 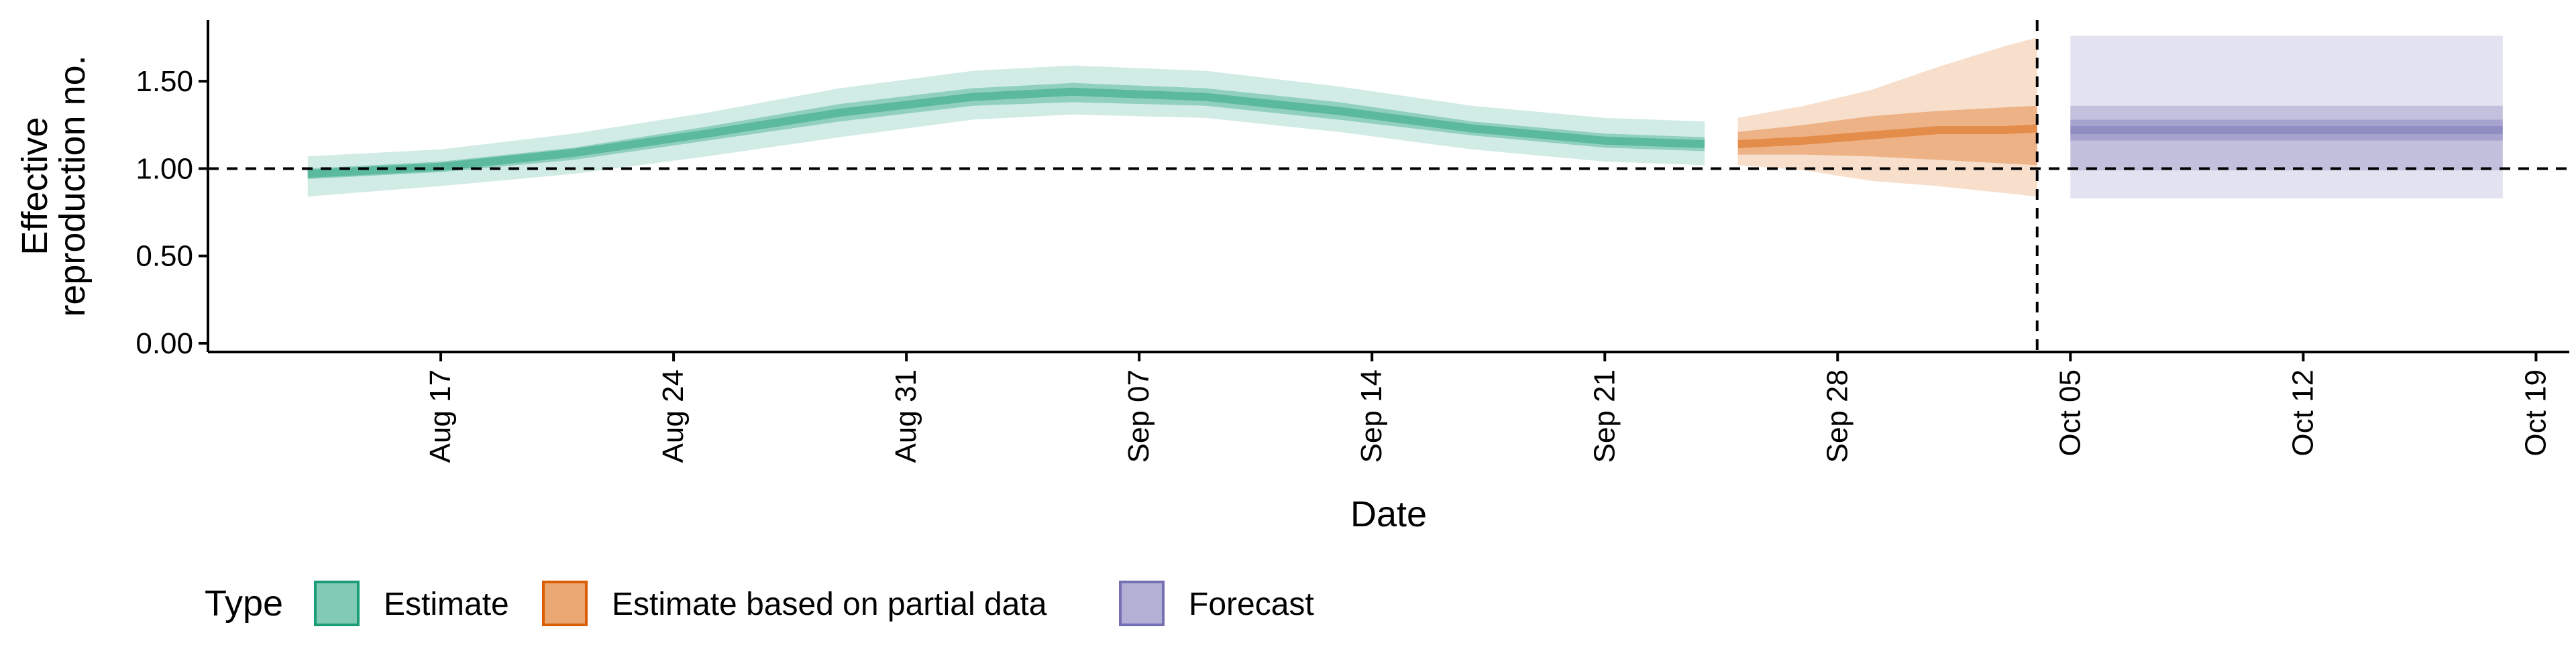 What do you see at coordinates (440, 416) in the screenshot?
I see `x-tick-label-0: Aug 17` at bounding box center [440, 416].